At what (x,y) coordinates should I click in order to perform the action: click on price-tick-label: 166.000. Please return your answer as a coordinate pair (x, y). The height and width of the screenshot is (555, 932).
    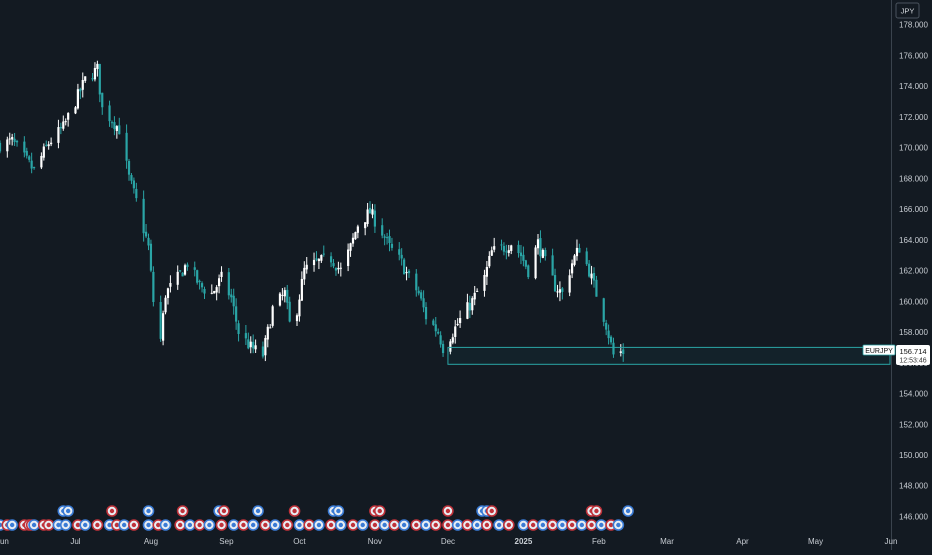
    Looking at the image, I should click on (913, 209).